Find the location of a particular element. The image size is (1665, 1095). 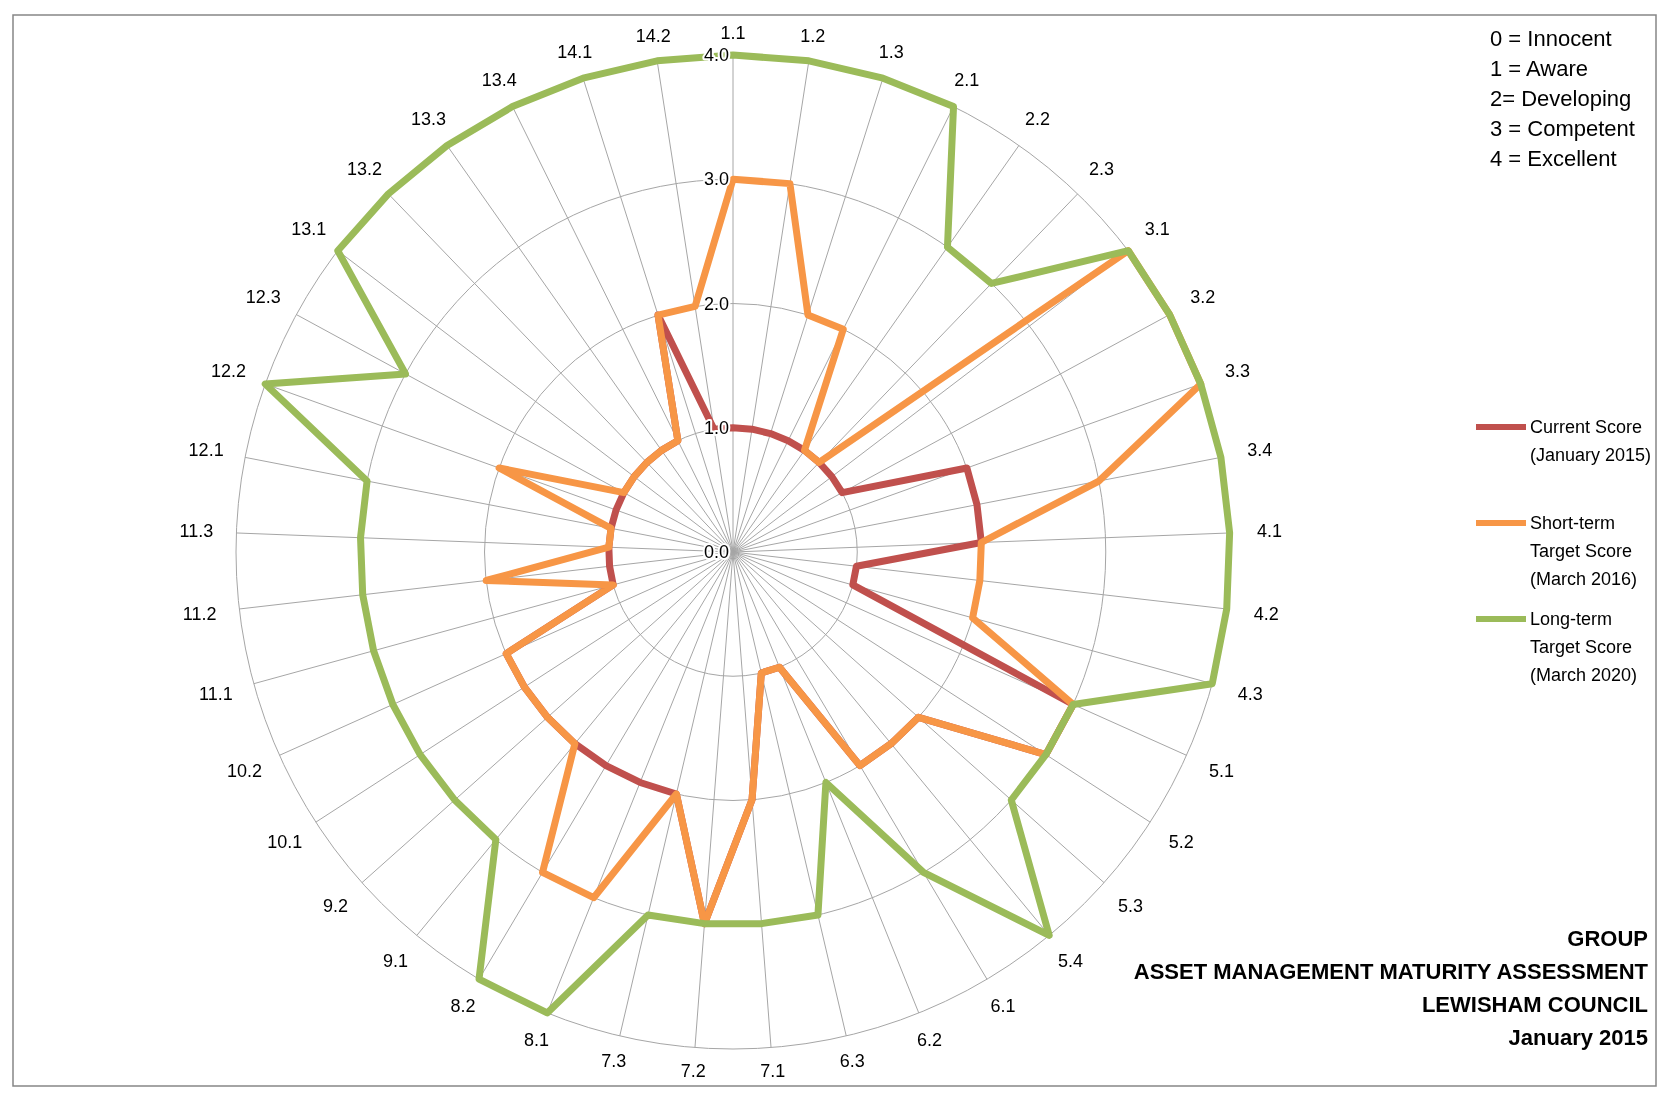

spoke-label: 2.2 is located at coordinates (1038, 119).